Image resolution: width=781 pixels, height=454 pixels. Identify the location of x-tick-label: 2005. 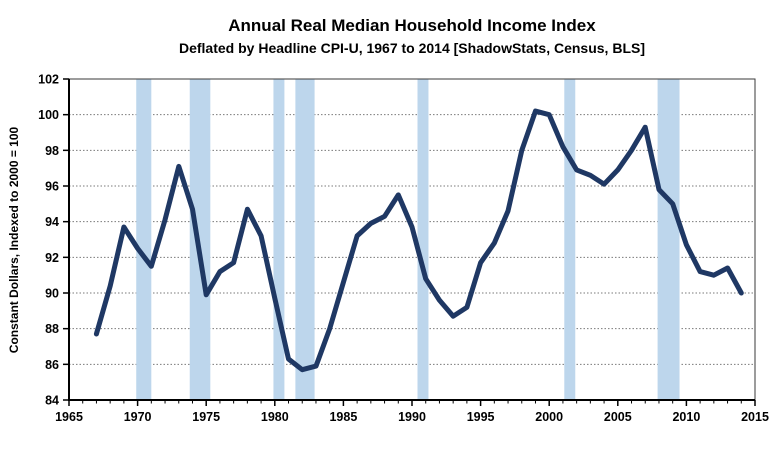
(618, 417).